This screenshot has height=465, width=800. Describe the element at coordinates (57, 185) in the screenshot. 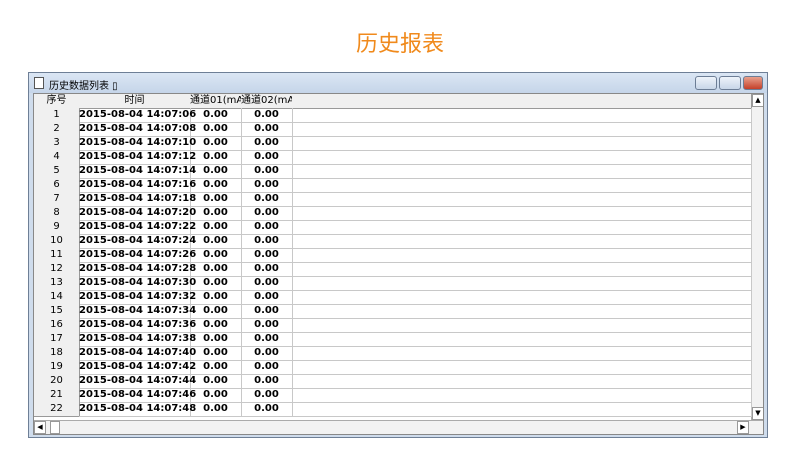

I see `row-index: 6` at that location.